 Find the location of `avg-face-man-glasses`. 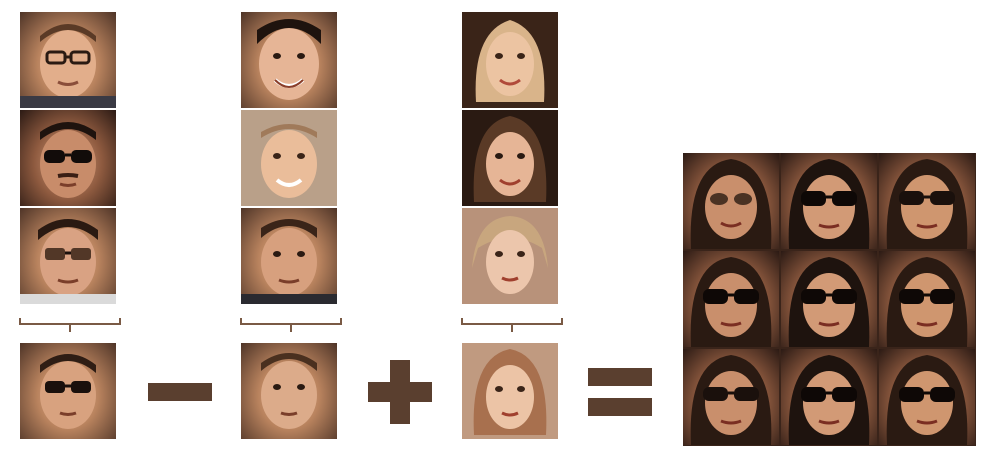

avg-face-man-glasses is located at coordinates (68, 391).